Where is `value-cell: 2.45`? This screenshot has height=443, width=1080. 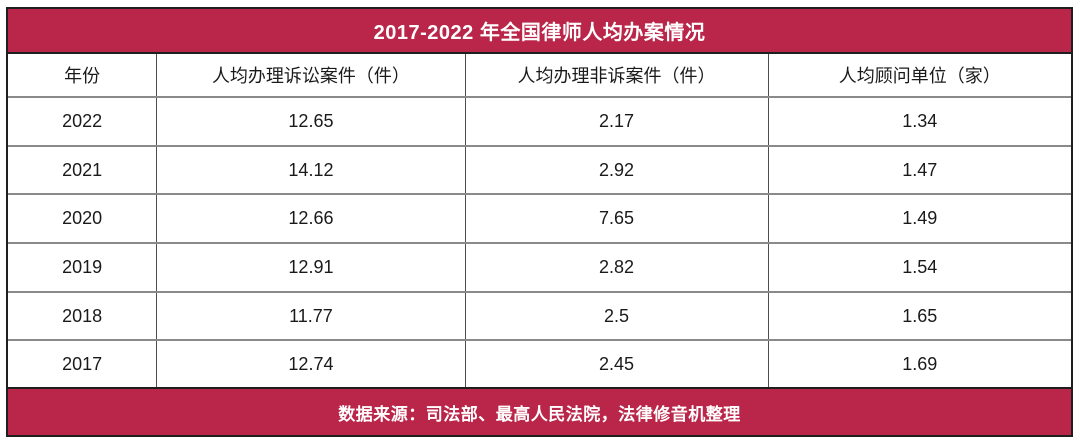
value-cell: 2.45 is located at coordinates (616, 363).